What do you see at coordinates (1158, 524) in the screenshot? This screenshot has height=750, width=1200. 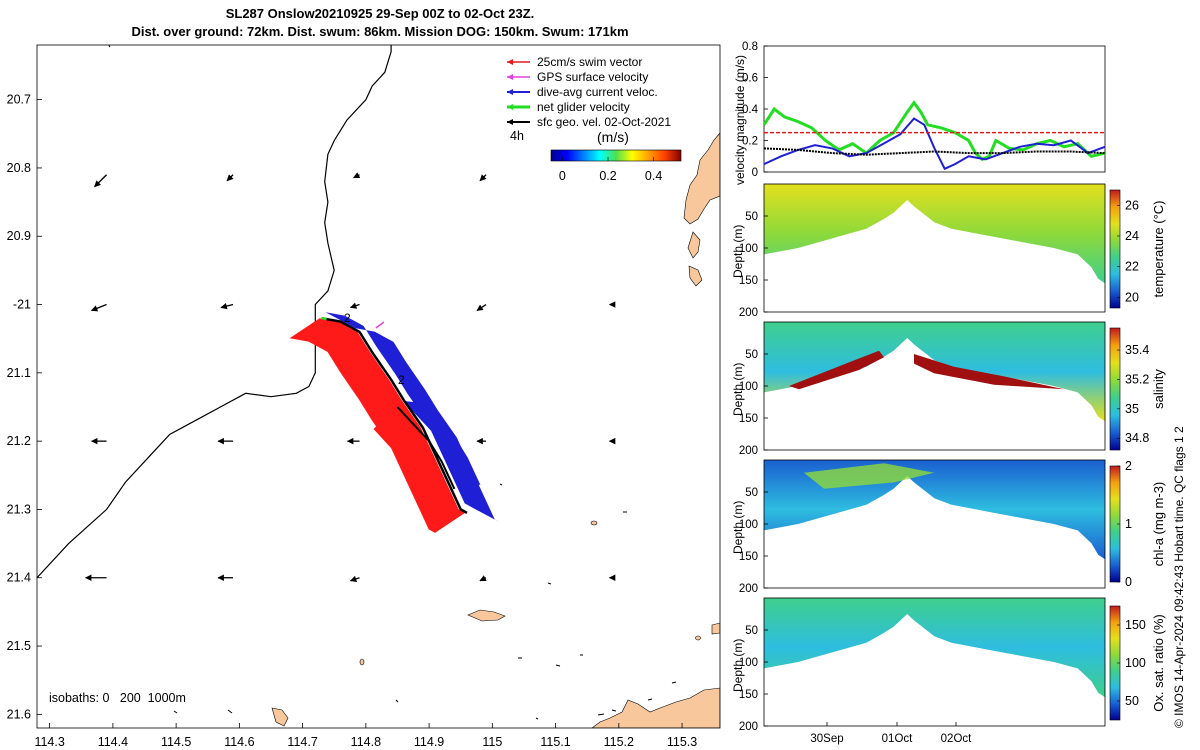 I see `colorbar-label: chl-a (mg m-3)` at bounding box center [1158, 524].